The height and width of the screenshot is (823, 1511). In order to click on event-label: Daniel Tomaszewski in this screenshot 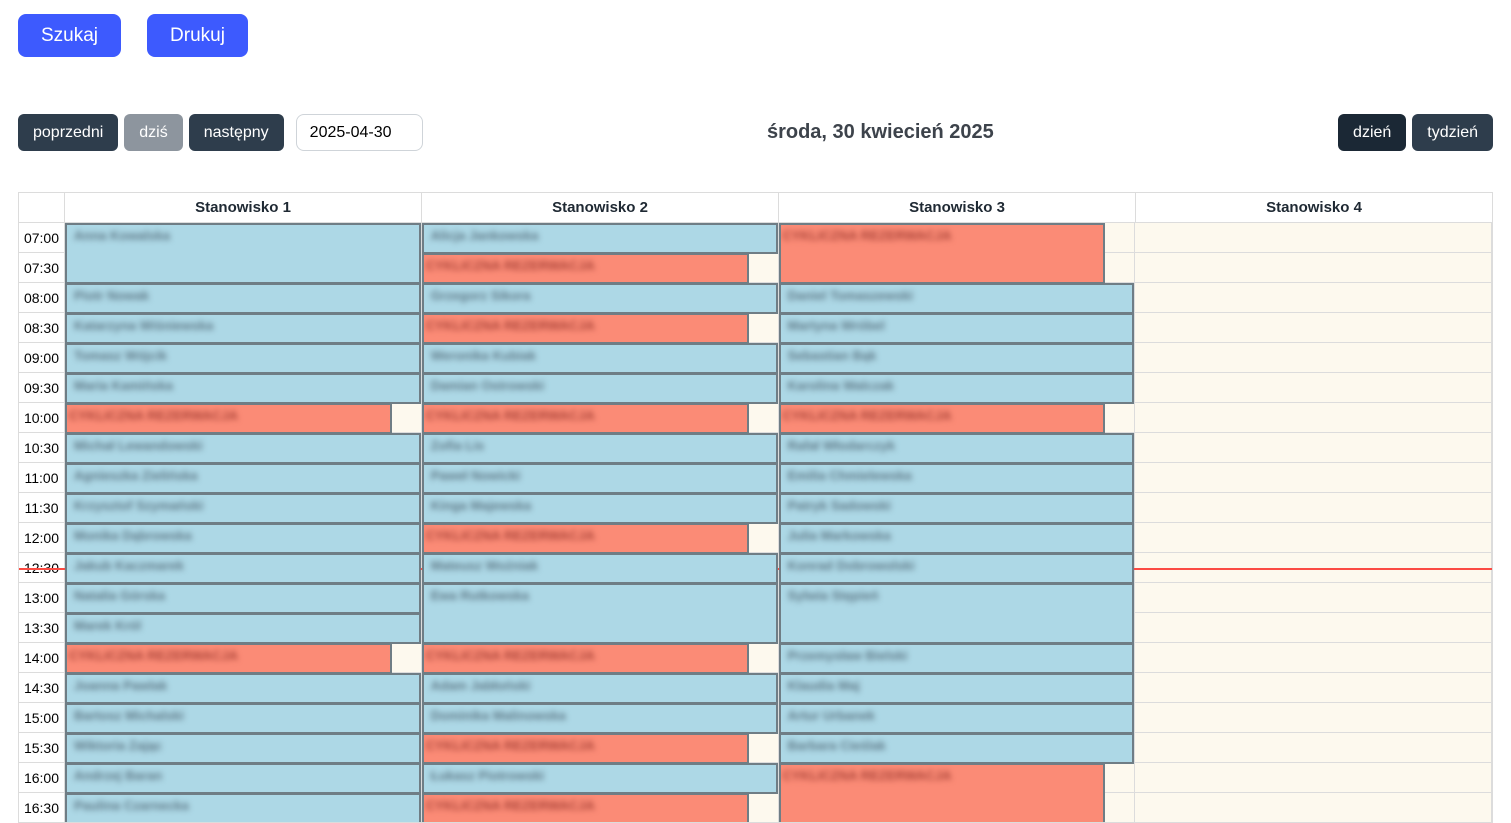, I will do `click(850, 295)`.